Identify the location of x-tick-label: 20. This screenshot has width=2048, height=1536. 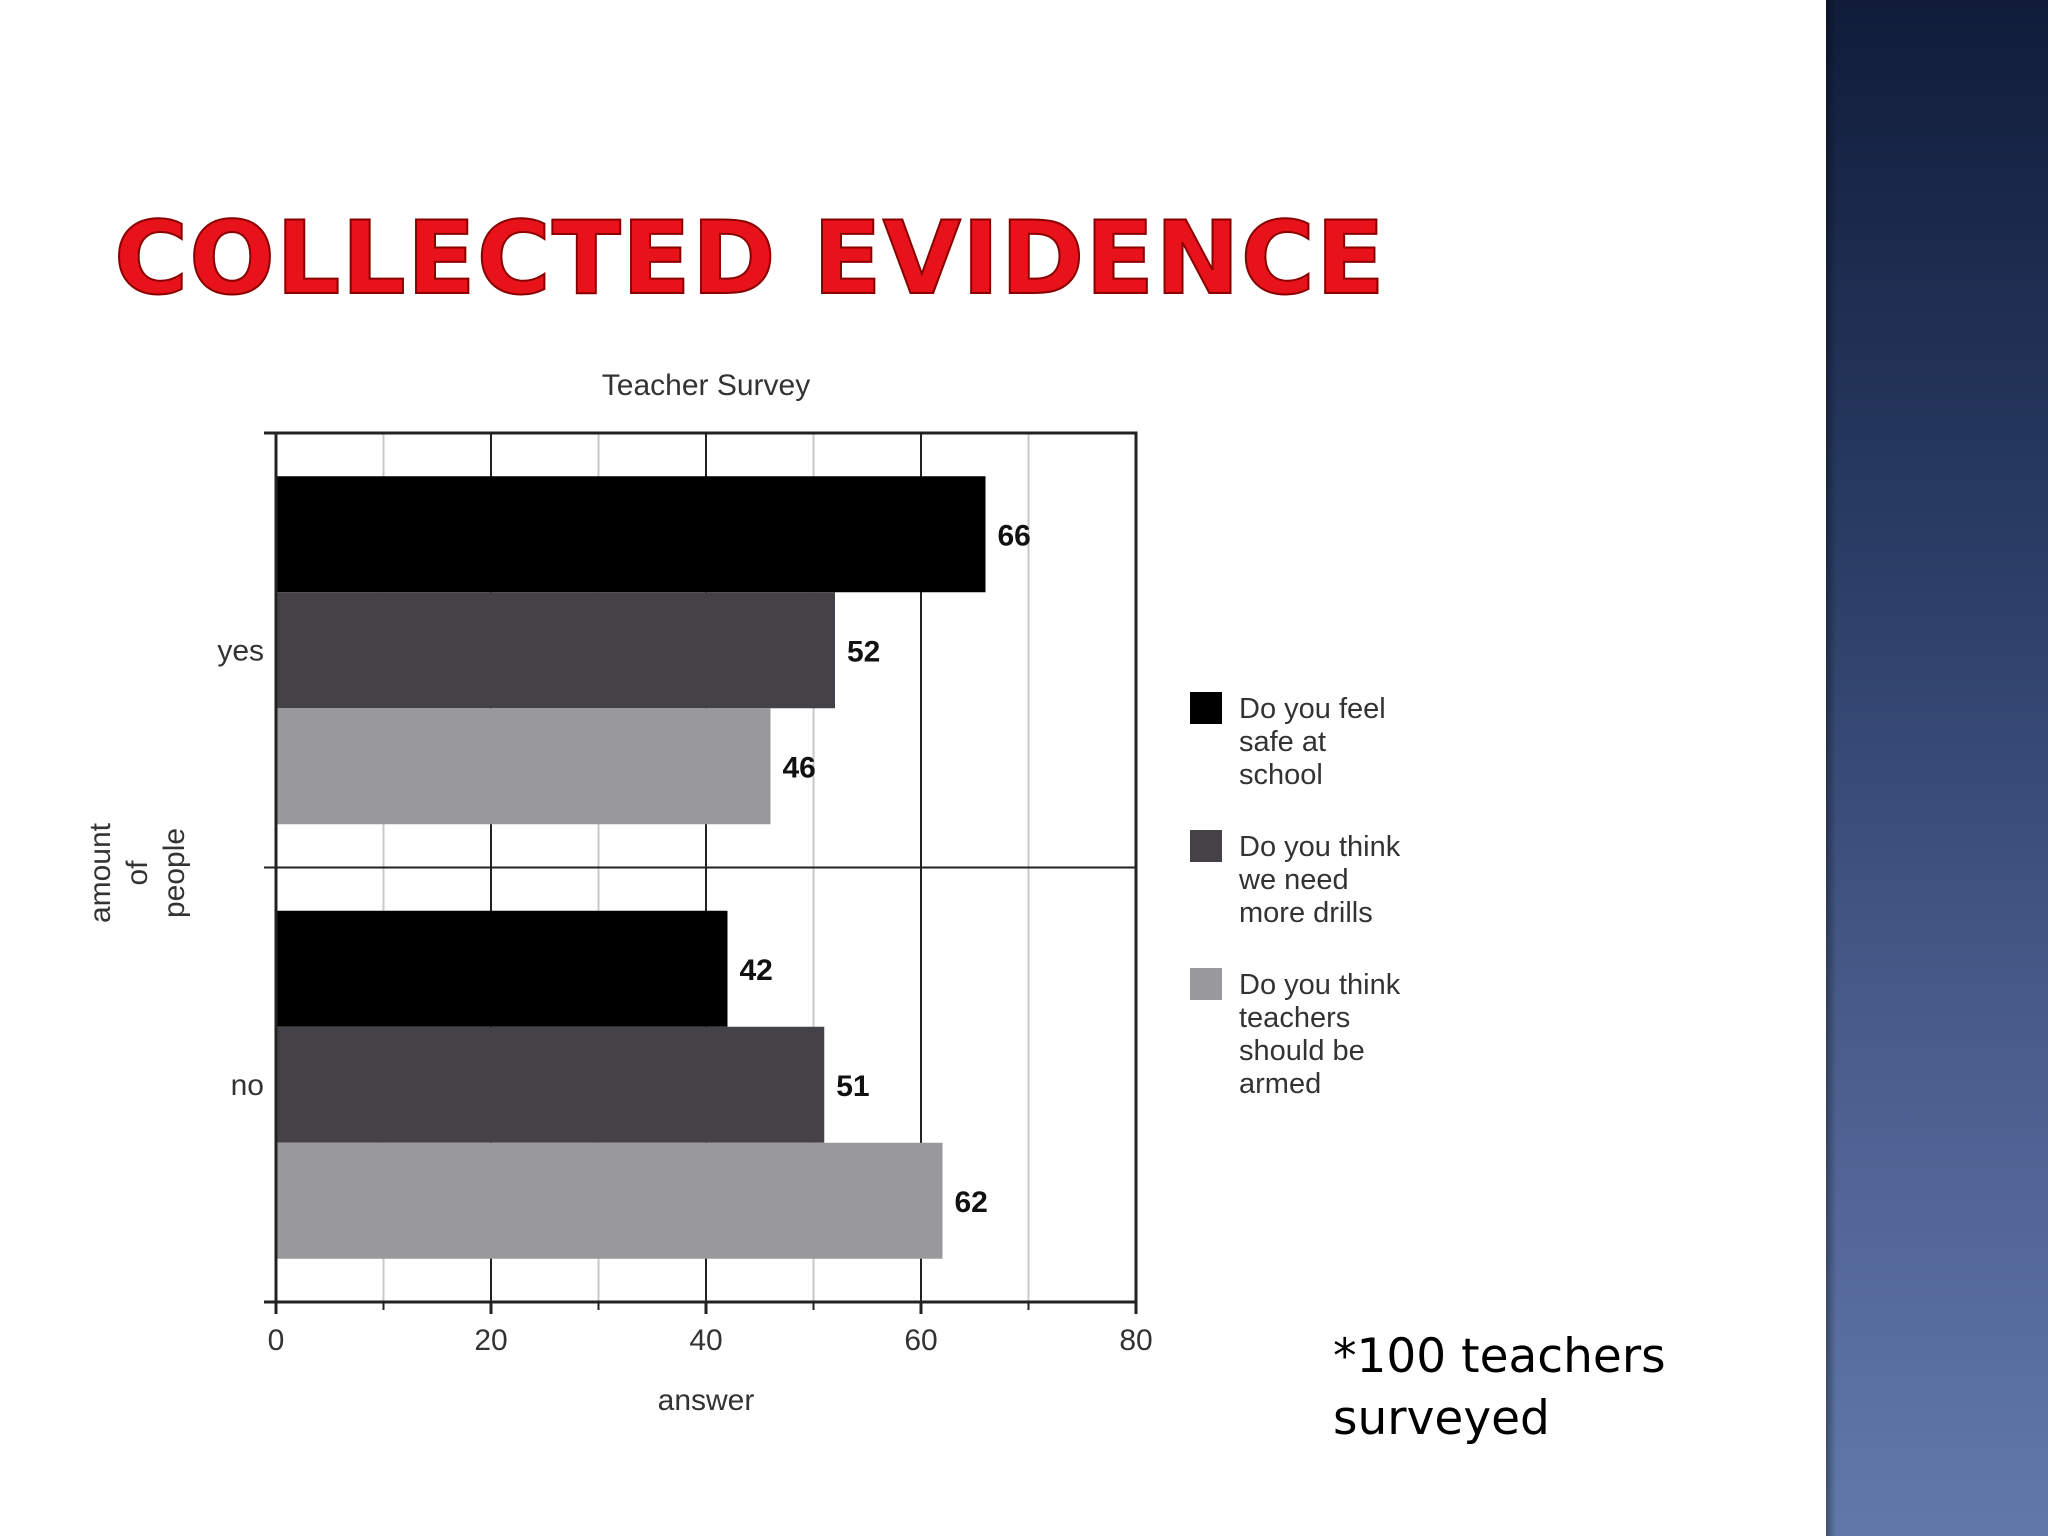
(490, 1340).